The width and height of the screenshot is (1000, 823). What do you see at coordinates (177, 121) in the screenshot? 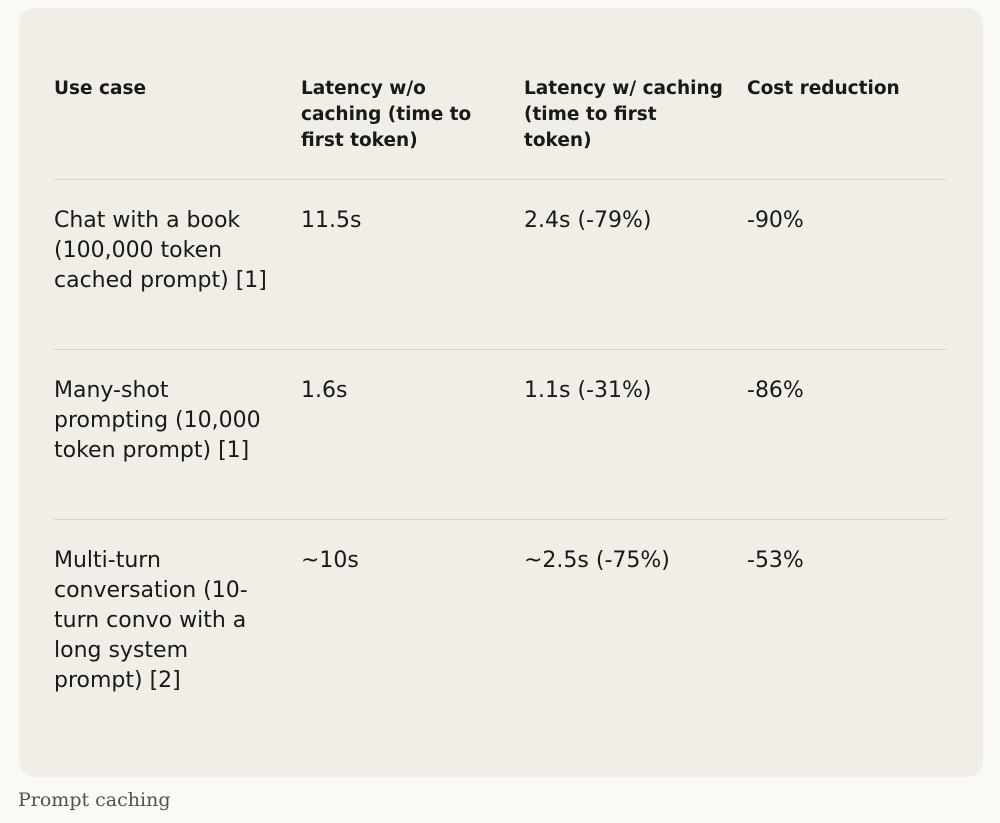
I see `header-use-case: Use case` at bounding box center [177, 121].